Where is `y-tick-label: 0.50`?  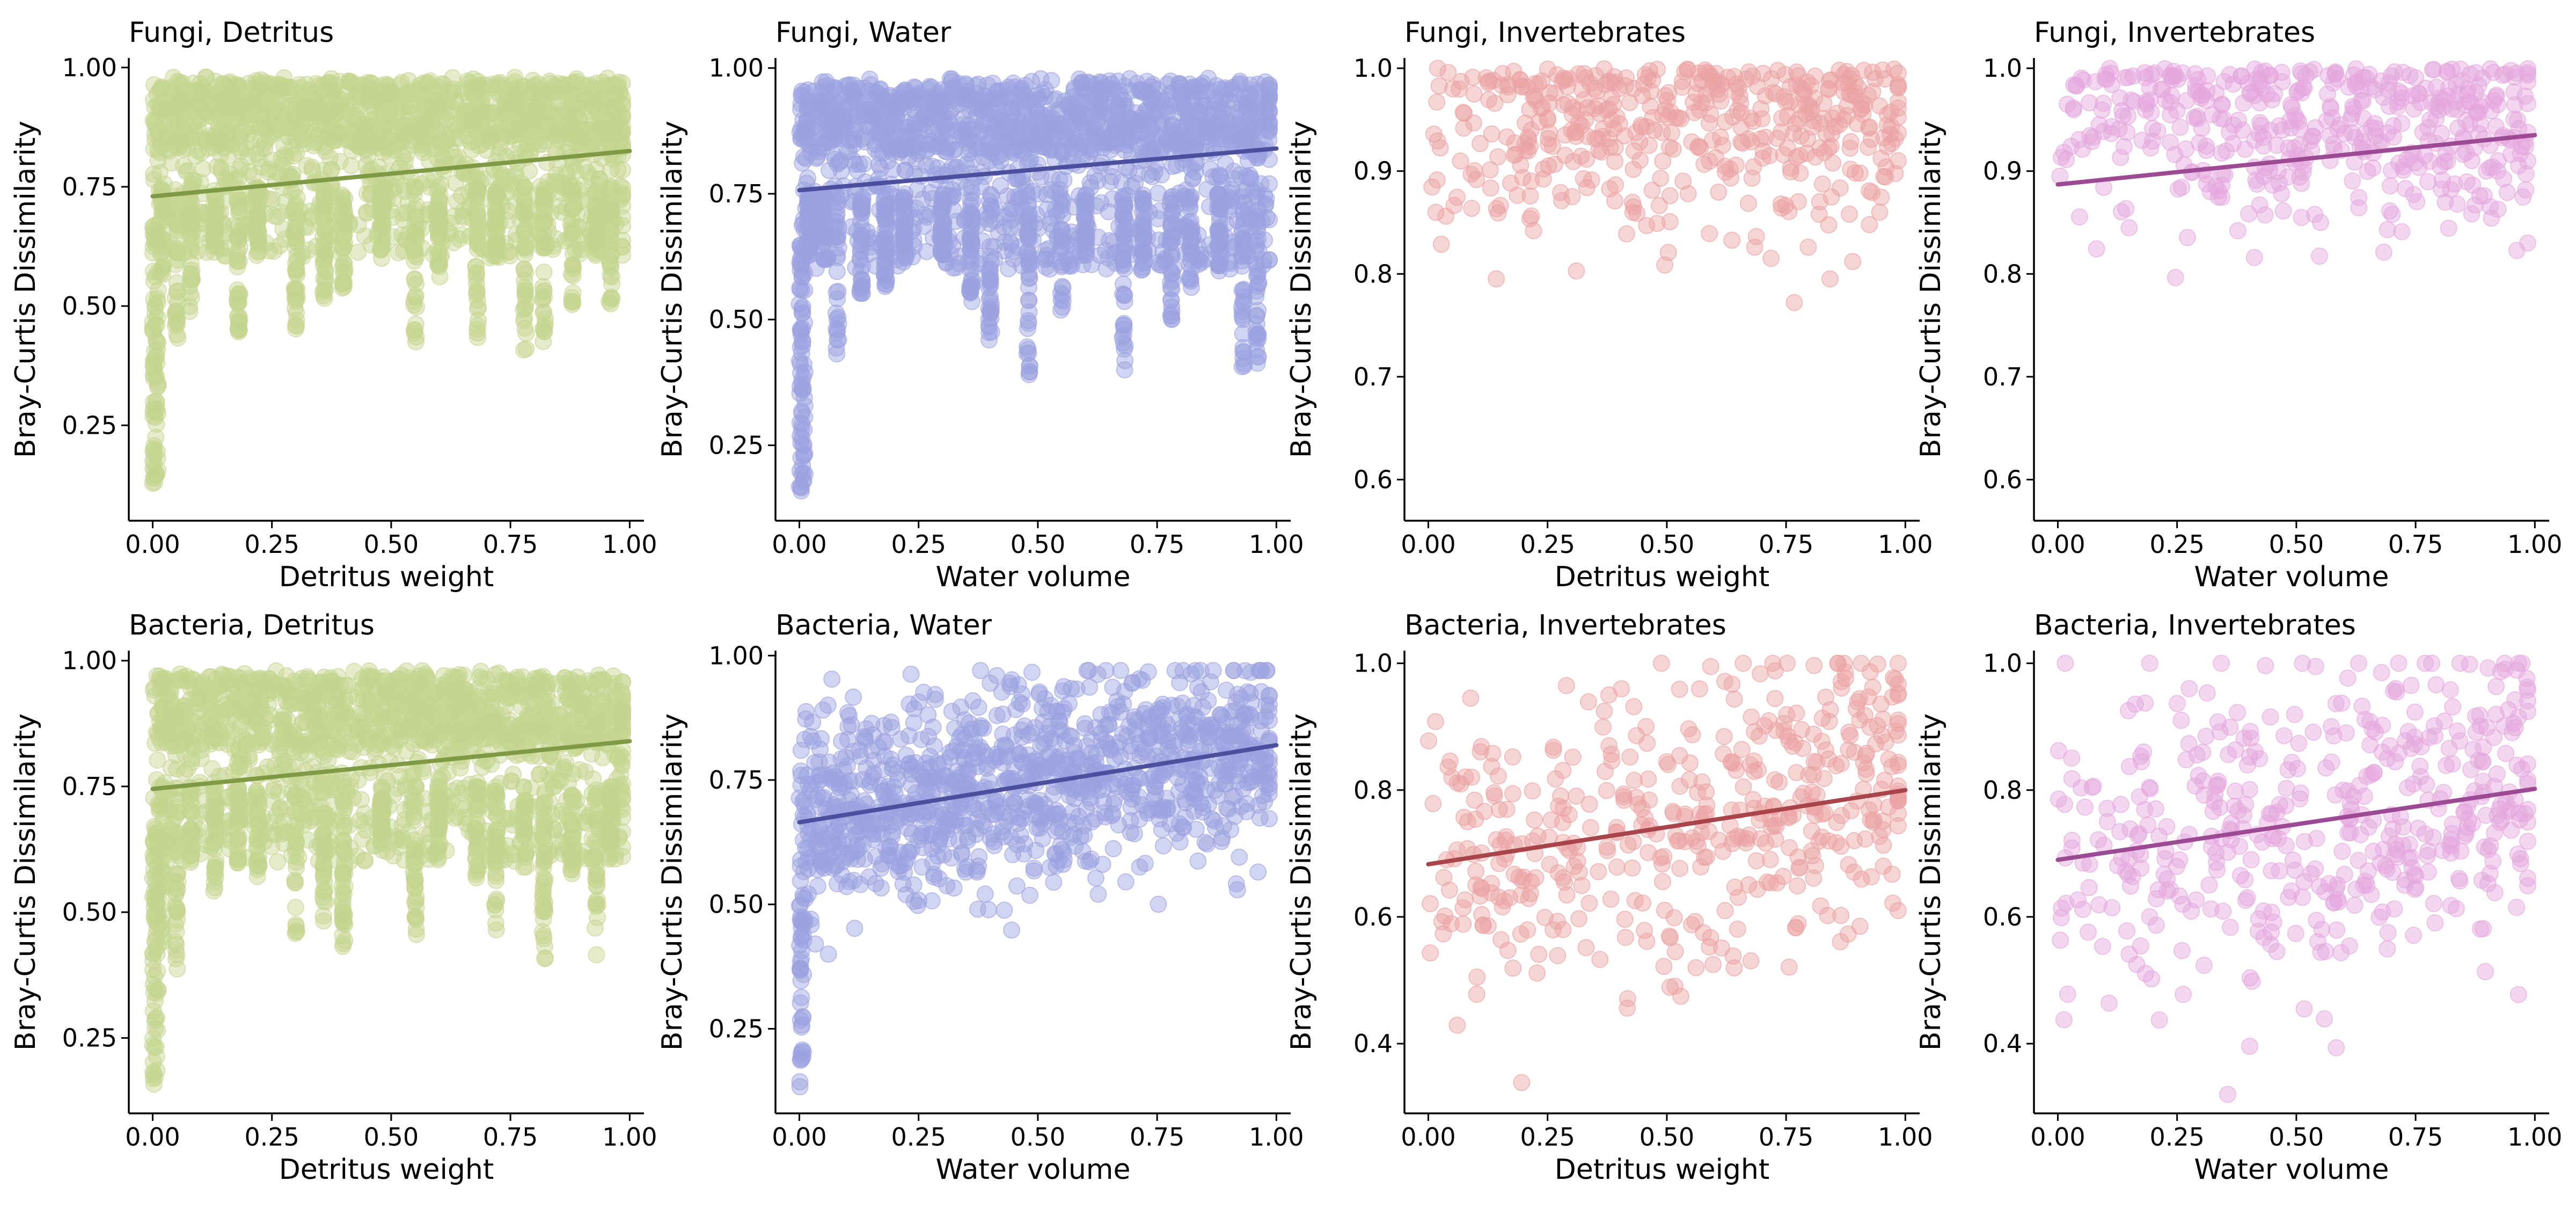 y-tick-label: 0.50 is located at coordinates (89, 305).